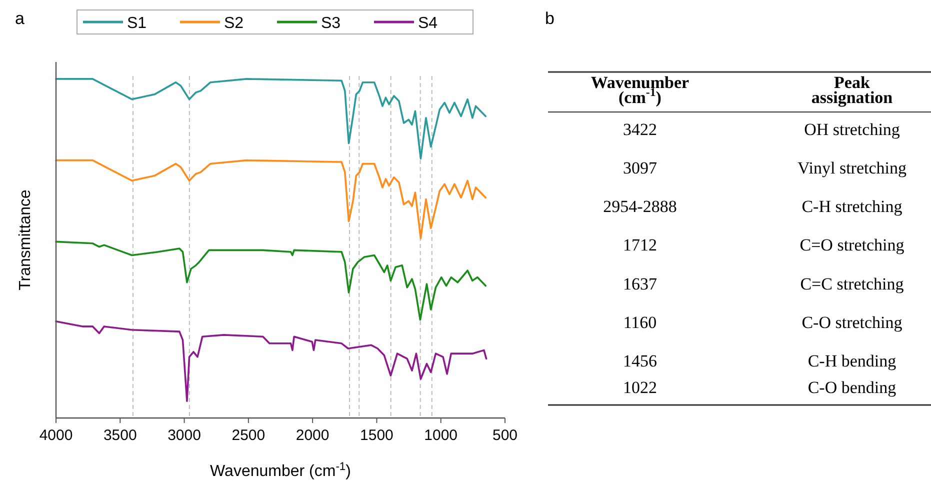 The image size is (931, 488). What do you see at coordinates (640, 245) in the screenshot?
I see `text: 1712` at bounding box center [640, 245].